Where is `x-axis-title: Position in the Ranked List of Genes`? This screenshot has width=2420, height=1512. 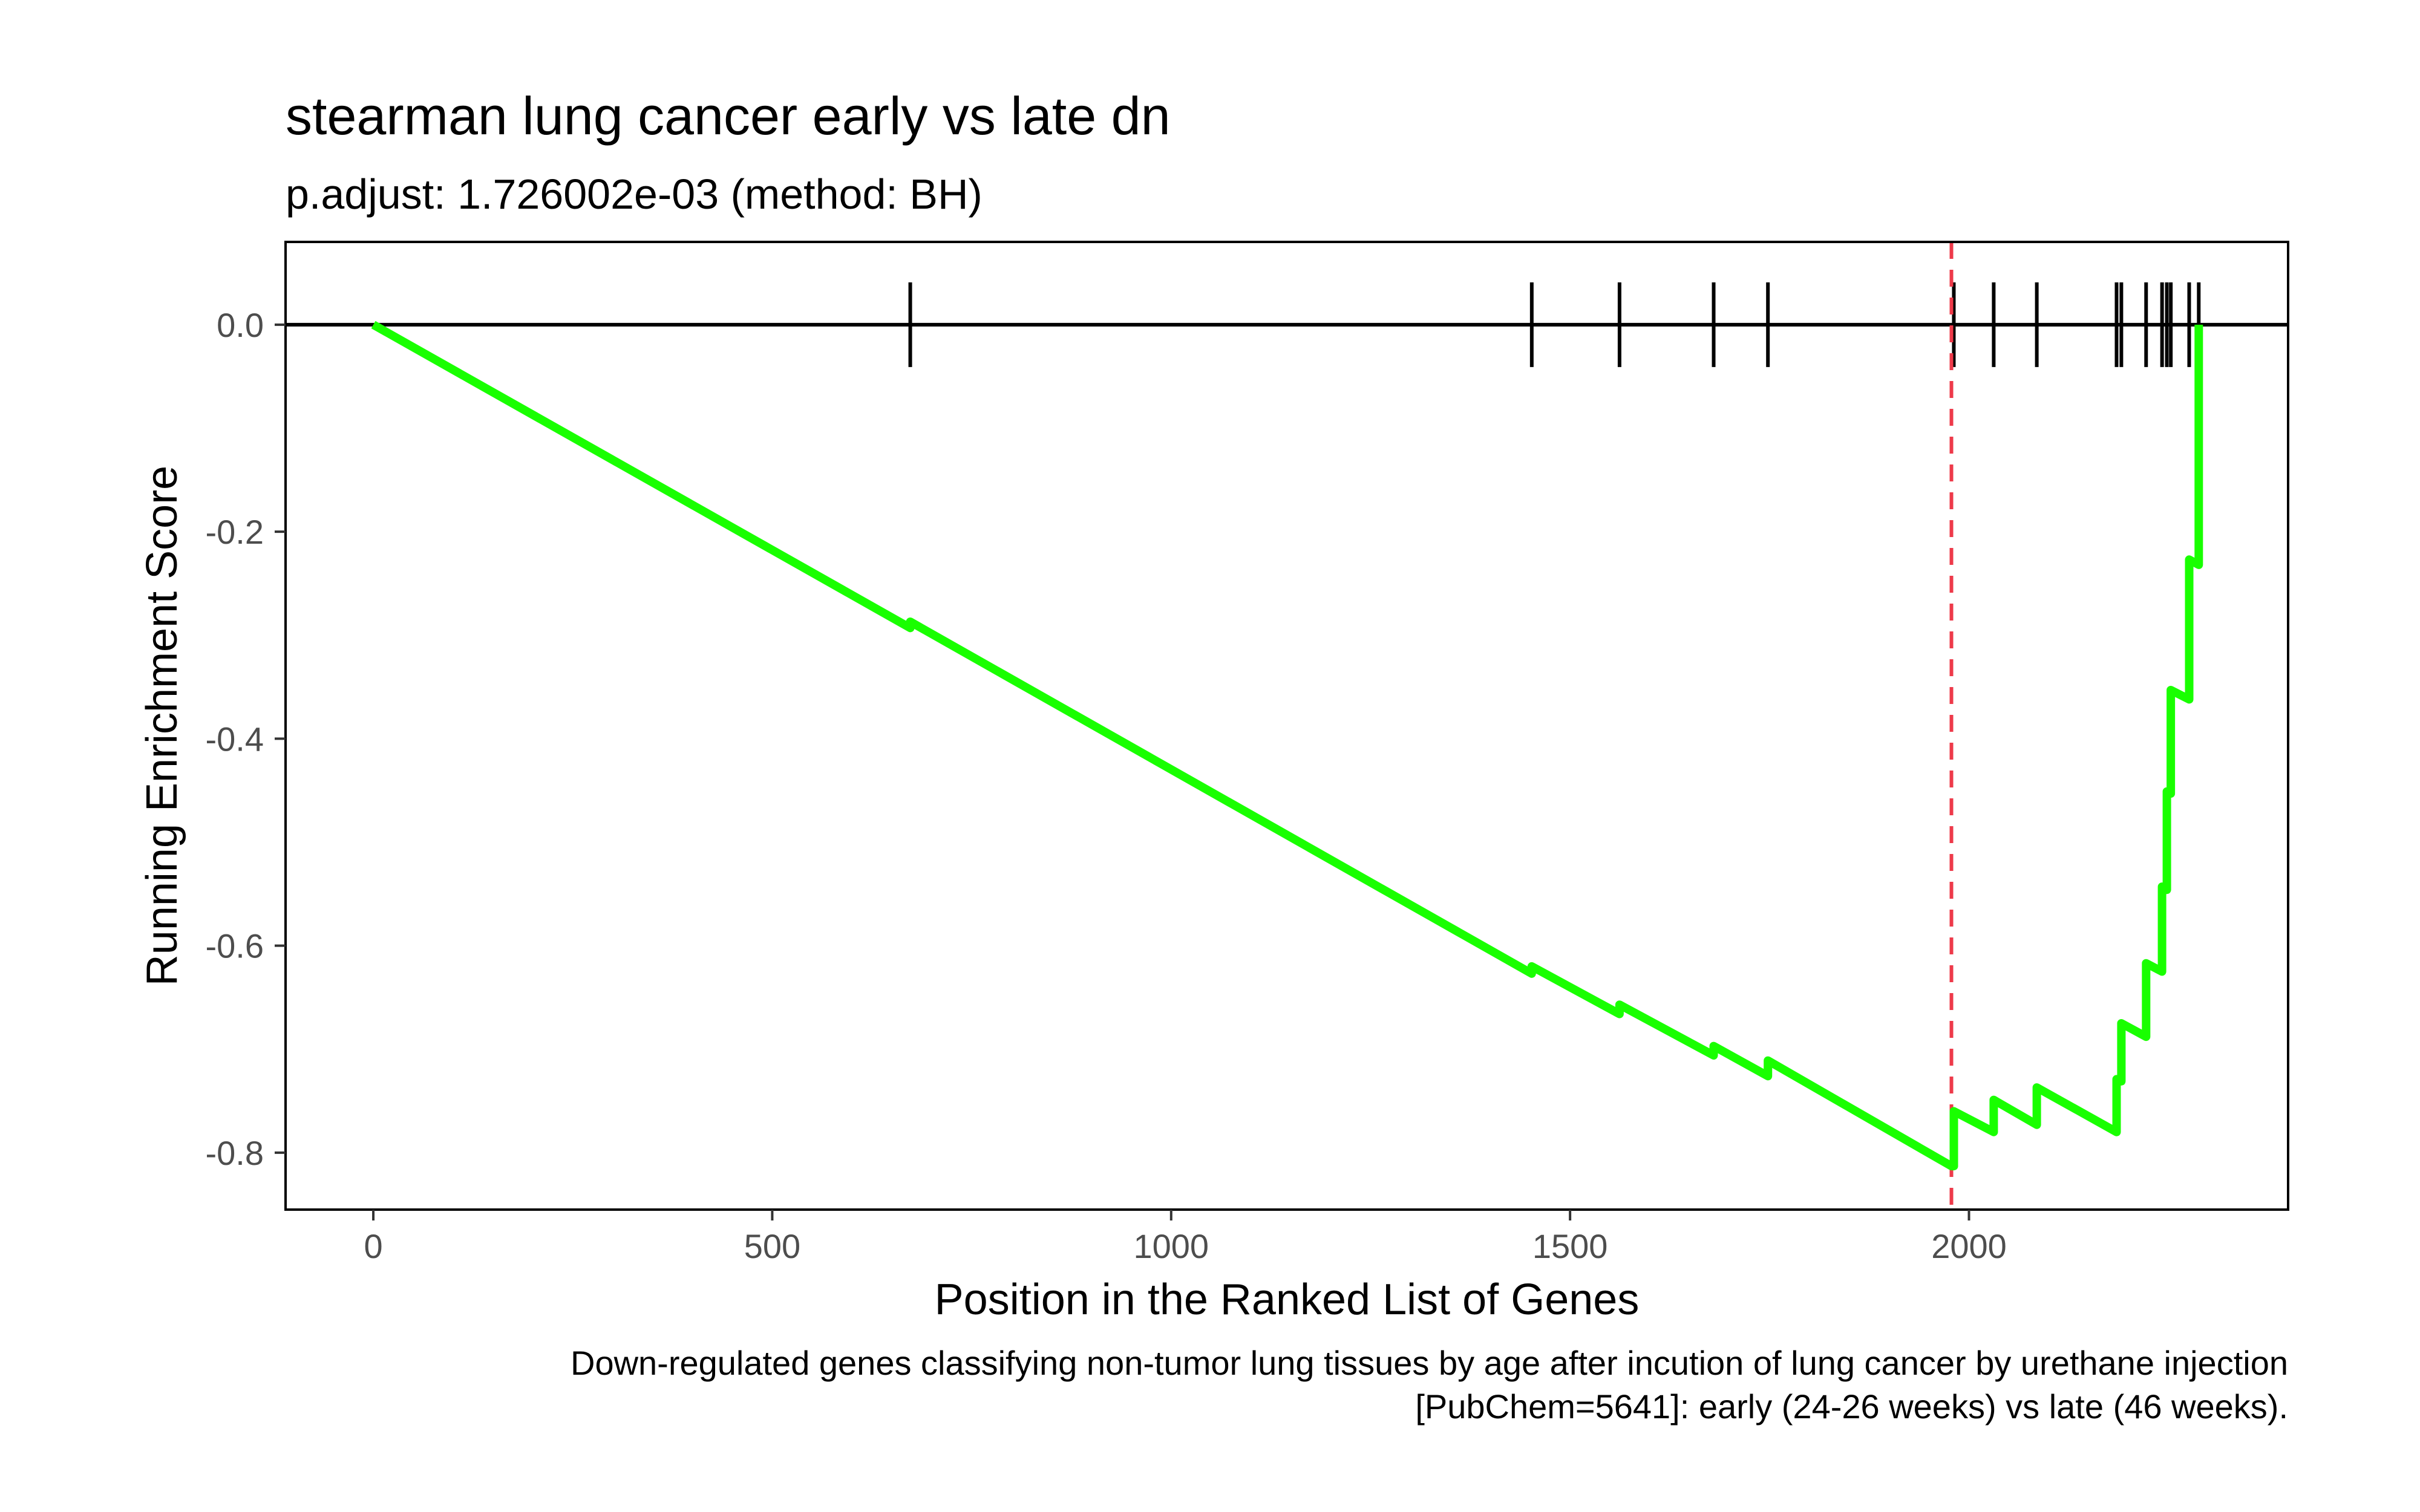
x-axis-title: Position in the Ranked List of Genes is located at coordinates (1287, 1300).